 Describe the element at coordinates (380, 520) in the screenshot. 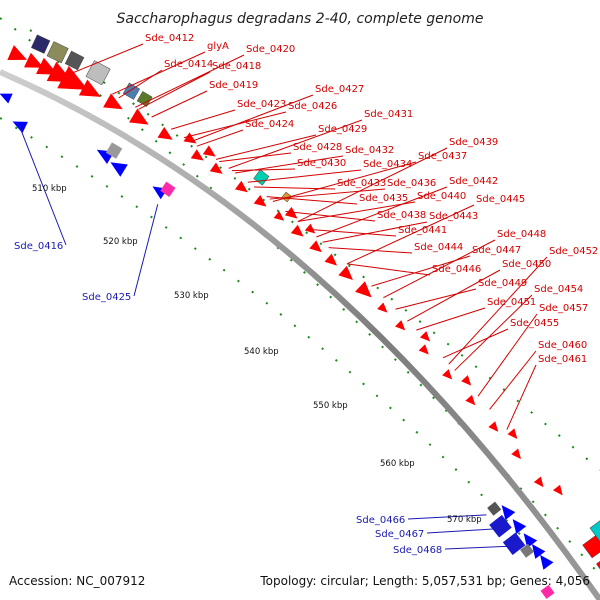

I see `reverse-gene-label: Sde_0466` at that location.